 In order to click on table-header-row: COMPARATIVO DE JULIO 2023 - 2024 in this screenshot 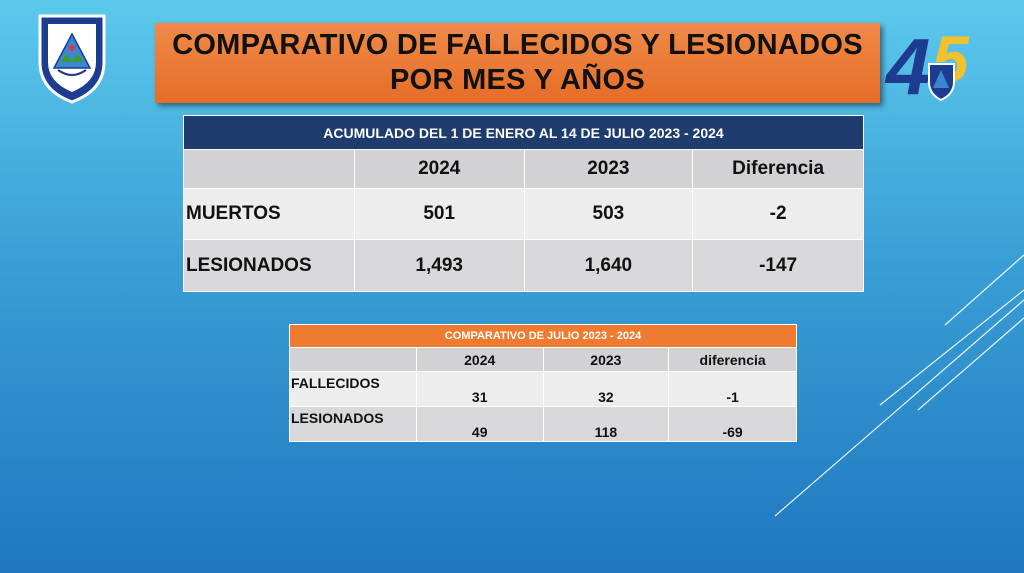, I will do `click(543, 336)`.